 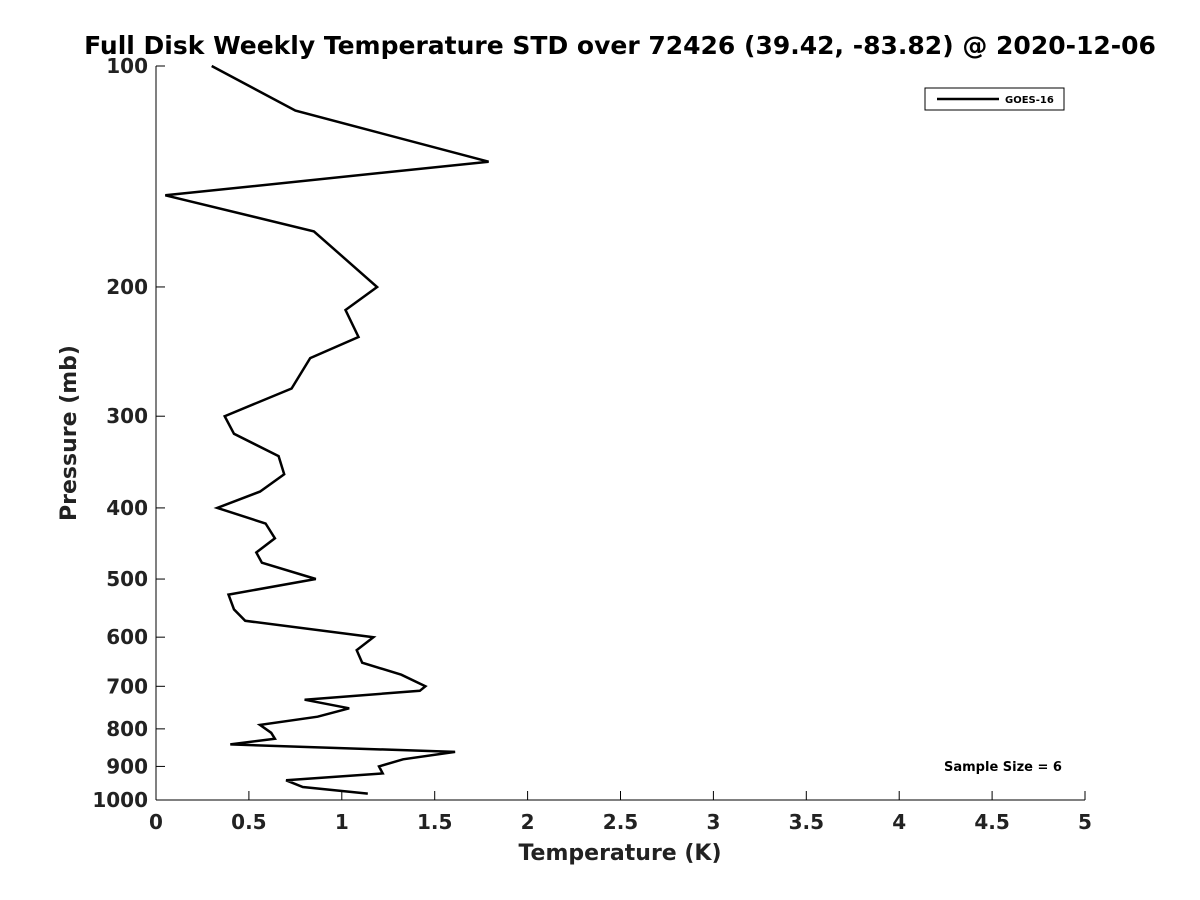 What do you see at coordinates (127, 508) in the screenshot?
I see `y-tick-label: 400` at bounding box center [127, 508].